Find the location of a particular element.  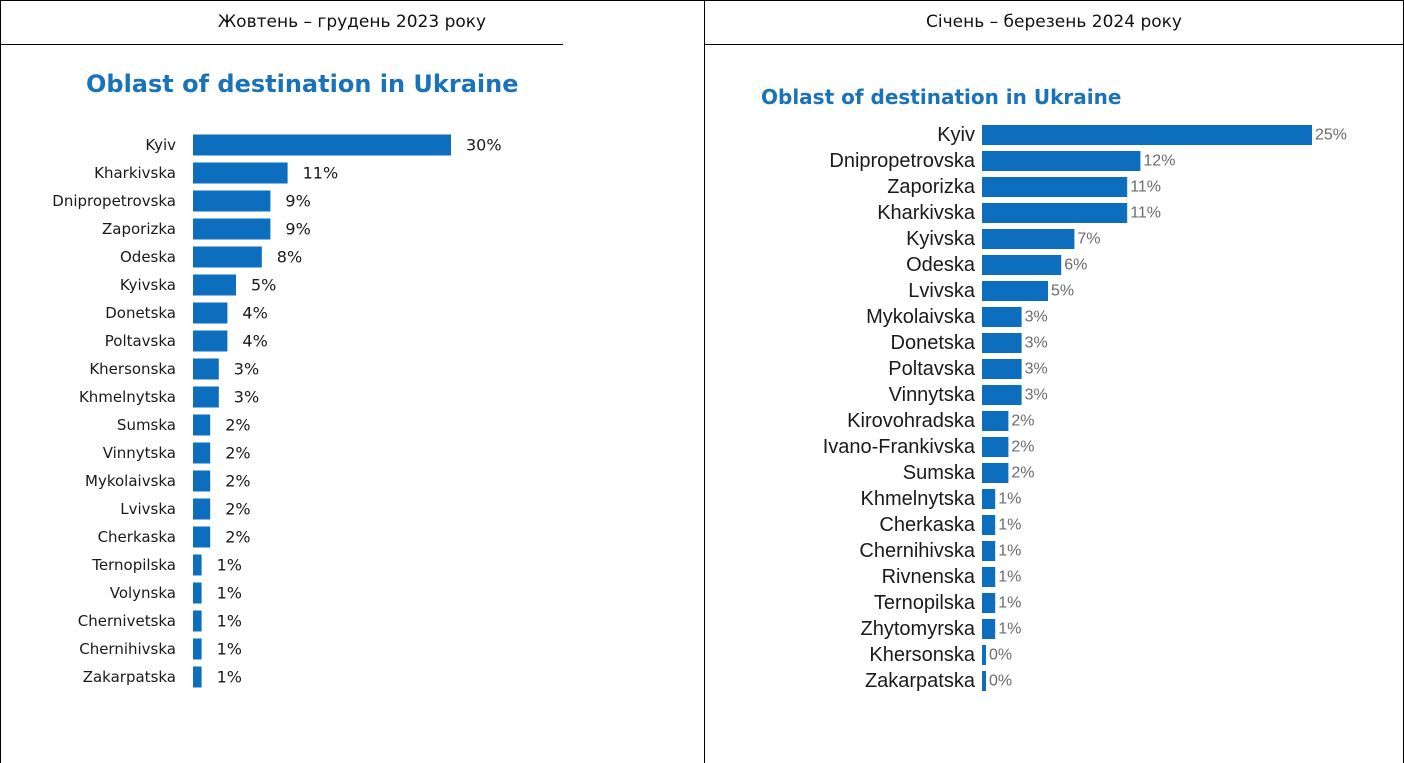

bar-row: Chernivetska 1% is located at coordinates (160, 621).